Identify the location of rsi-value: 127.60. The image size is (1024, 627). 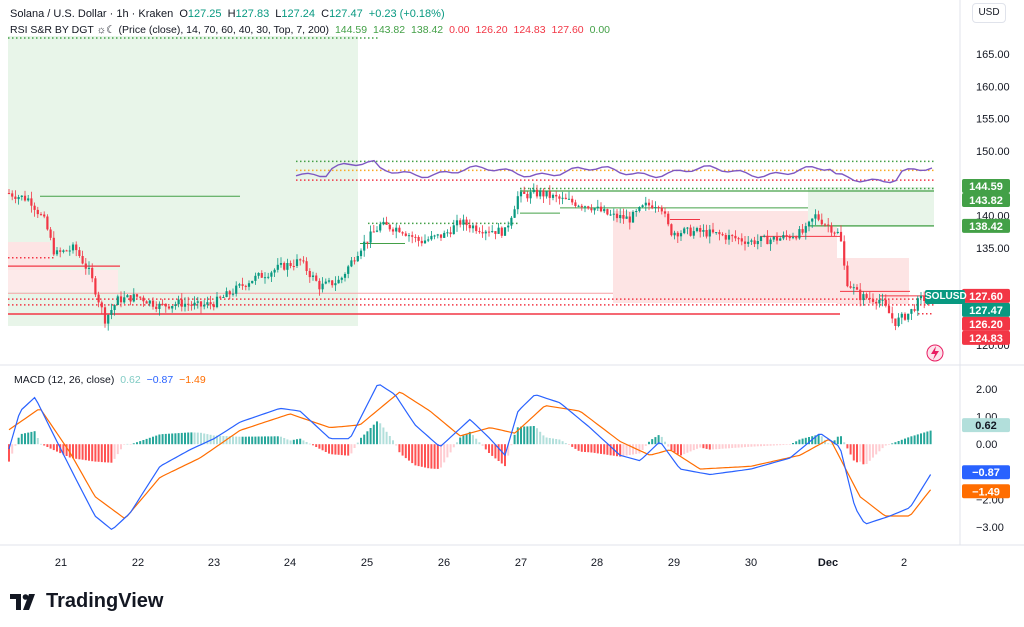
(567, 30).